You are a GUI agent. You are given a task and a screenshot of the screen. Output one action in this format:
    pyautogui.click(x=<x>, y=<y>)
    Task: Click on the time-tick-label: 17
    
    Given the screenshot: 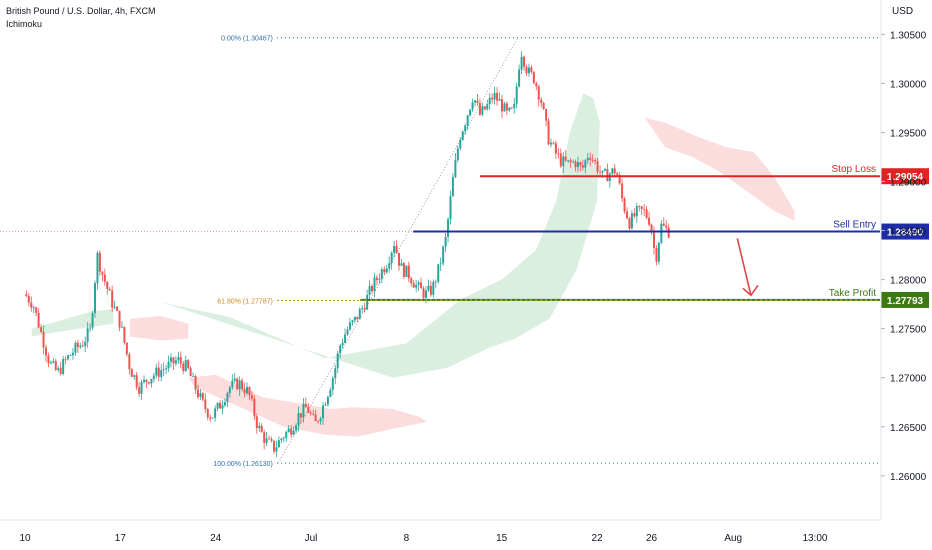 What is the action you would take?
    pyautogui.click(x=121, y=538)
    